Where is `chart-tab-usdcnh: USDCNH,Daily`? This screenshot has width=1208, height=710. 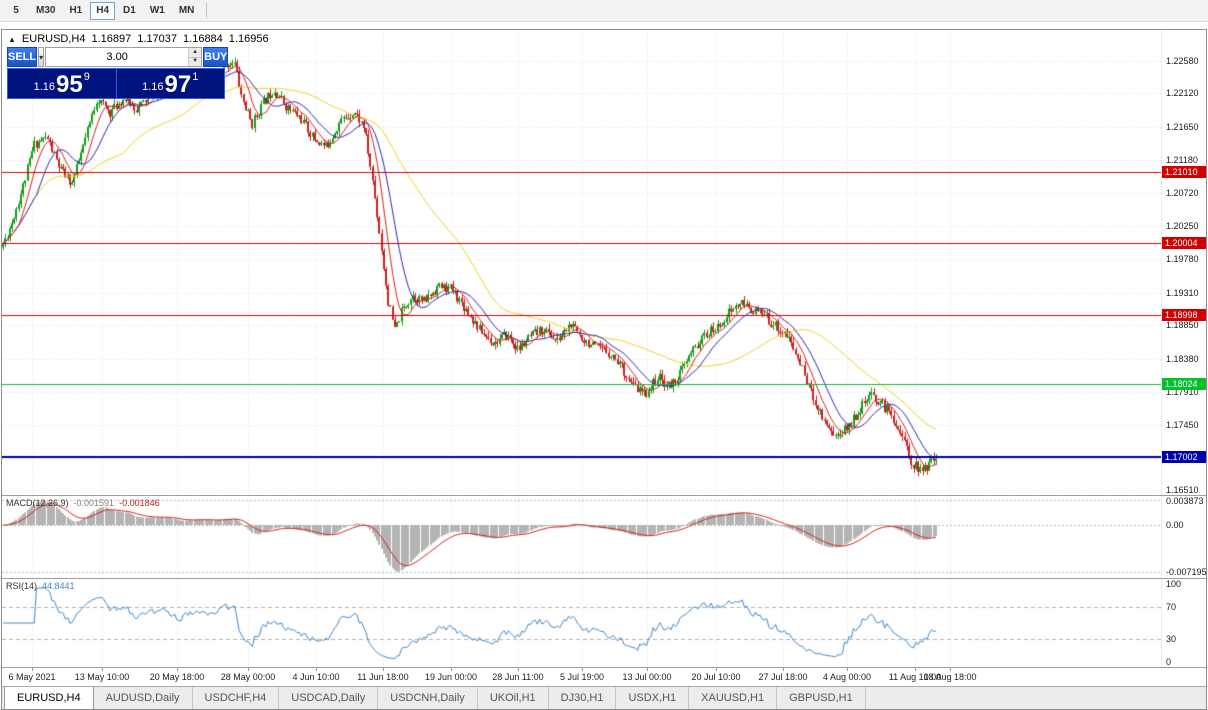 chart-tab-usdcnh: USDCNH,Daily is located at coordinates (428, 698).